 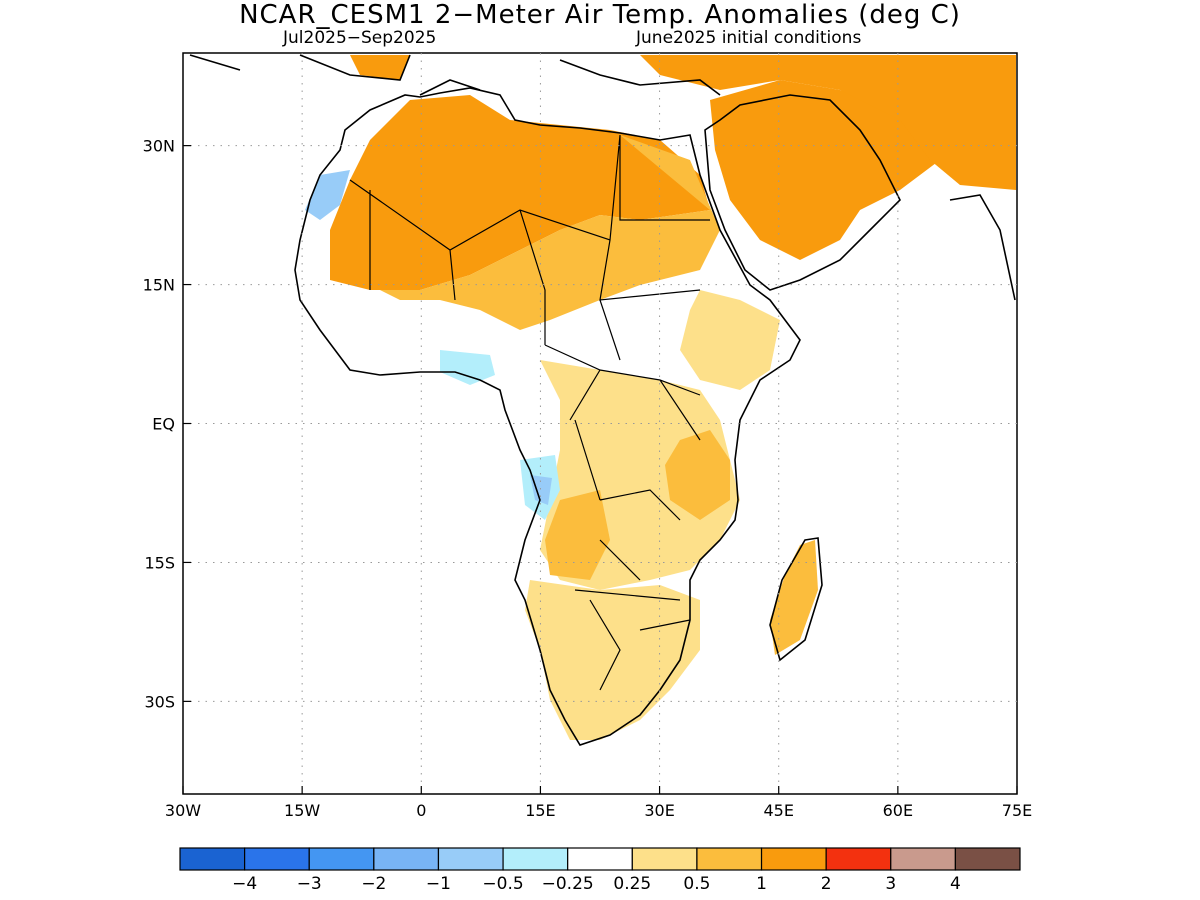 What do you see at coordinates (697, 475) in the screenshot?
I see `anomaly-region-east-africa` at bounding box center [697, 475].